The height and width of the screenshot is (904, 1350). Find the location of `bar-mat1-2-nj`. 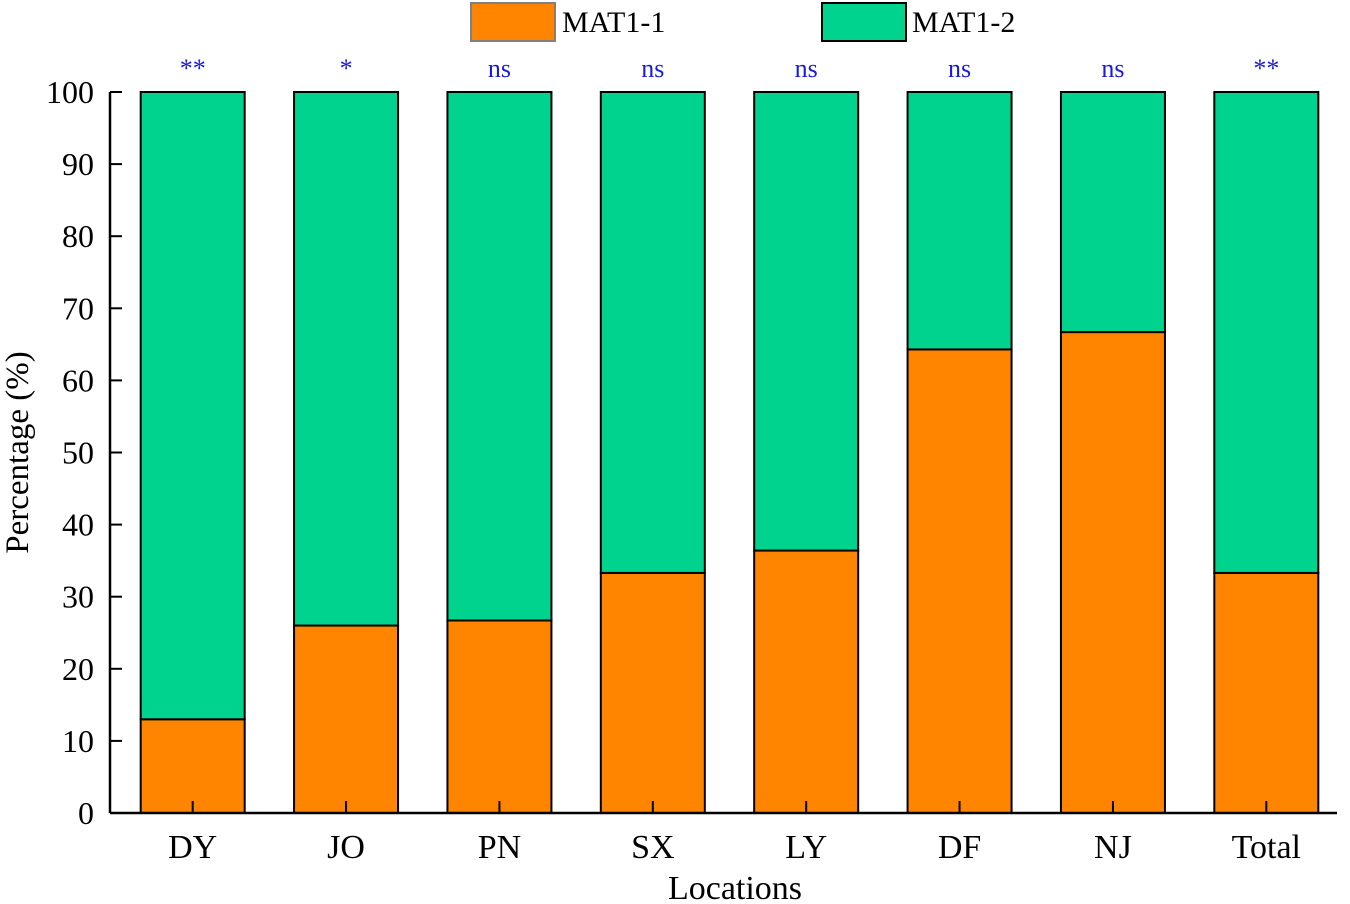

bar-mat1-2-nj is located at coordinates (1112, 212).